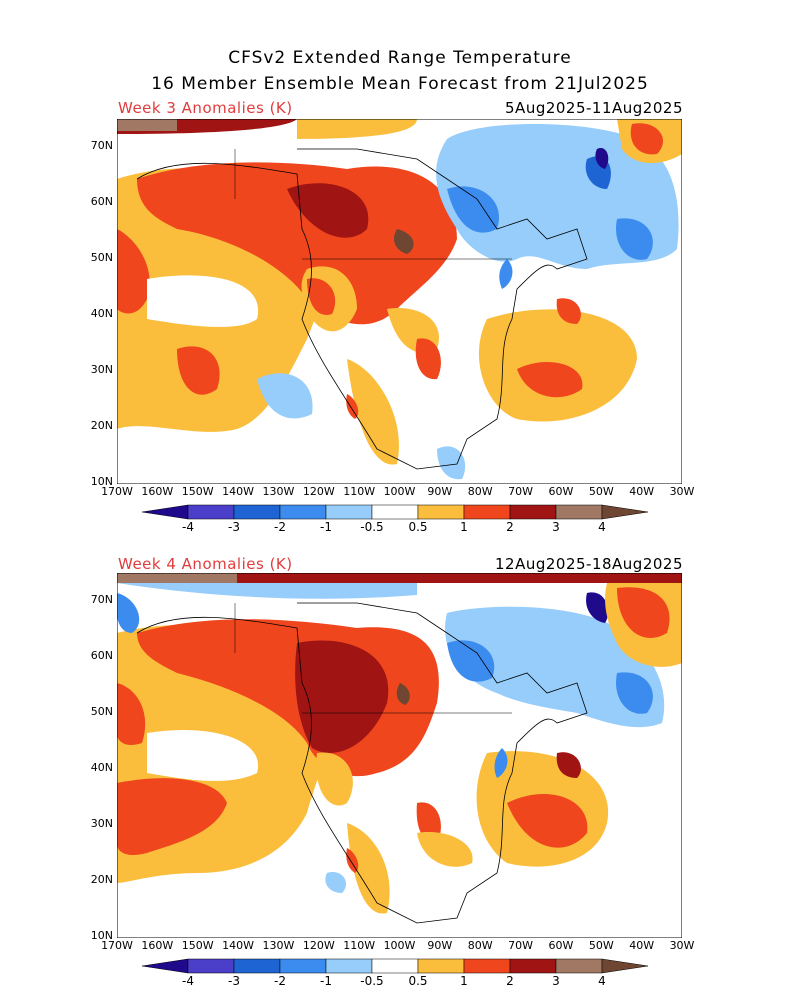 The height and width of the screenshot is (1000, 800). What do you see at coordinates (188, 527) in the screenshot?
I see `week3-colorbar-label: -4` at bounding box center [188, 527].